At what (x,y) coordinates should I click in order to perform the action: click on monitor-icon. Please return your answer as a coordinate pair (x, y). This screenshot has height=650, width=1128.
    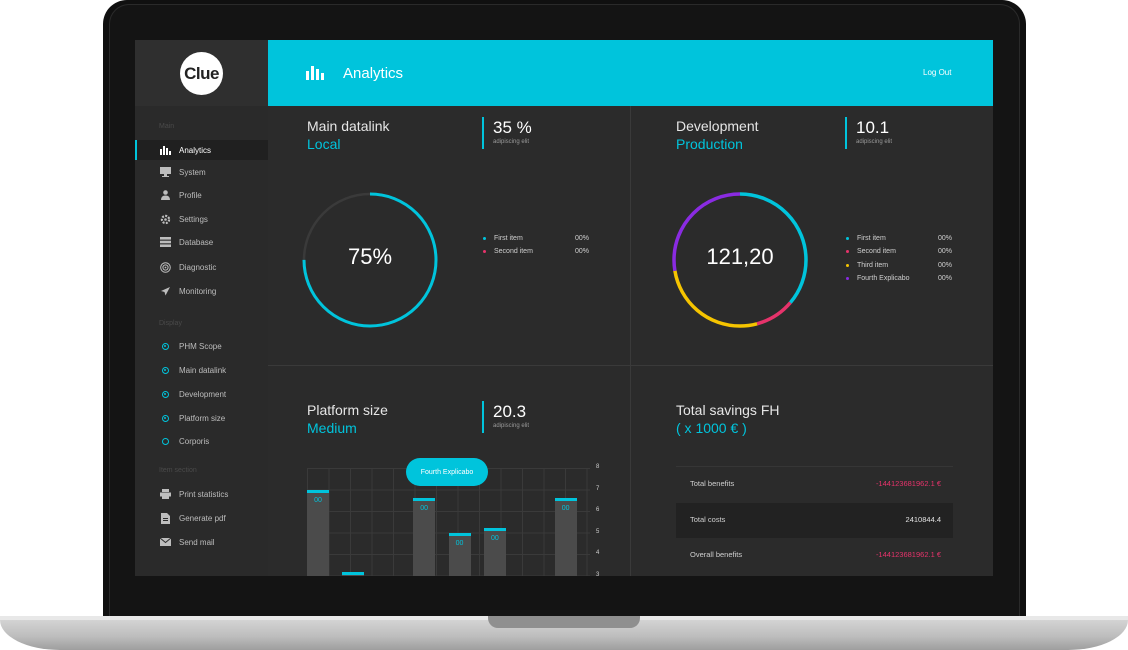
    Looking at the image, I should click on (165, 172).